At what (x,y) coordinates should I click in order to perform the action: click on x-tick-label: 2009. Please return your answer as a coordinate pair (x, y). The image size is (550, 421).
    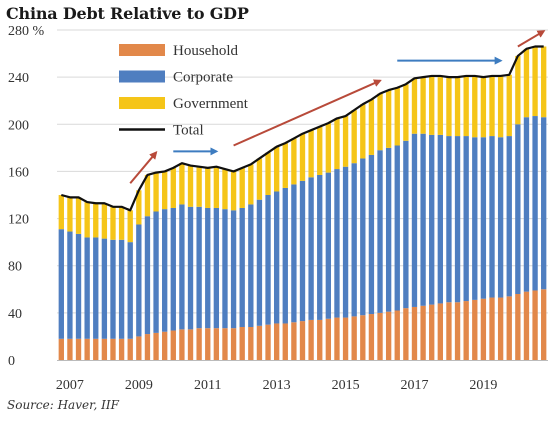
    Looking at the image, I should click on (139, 385).